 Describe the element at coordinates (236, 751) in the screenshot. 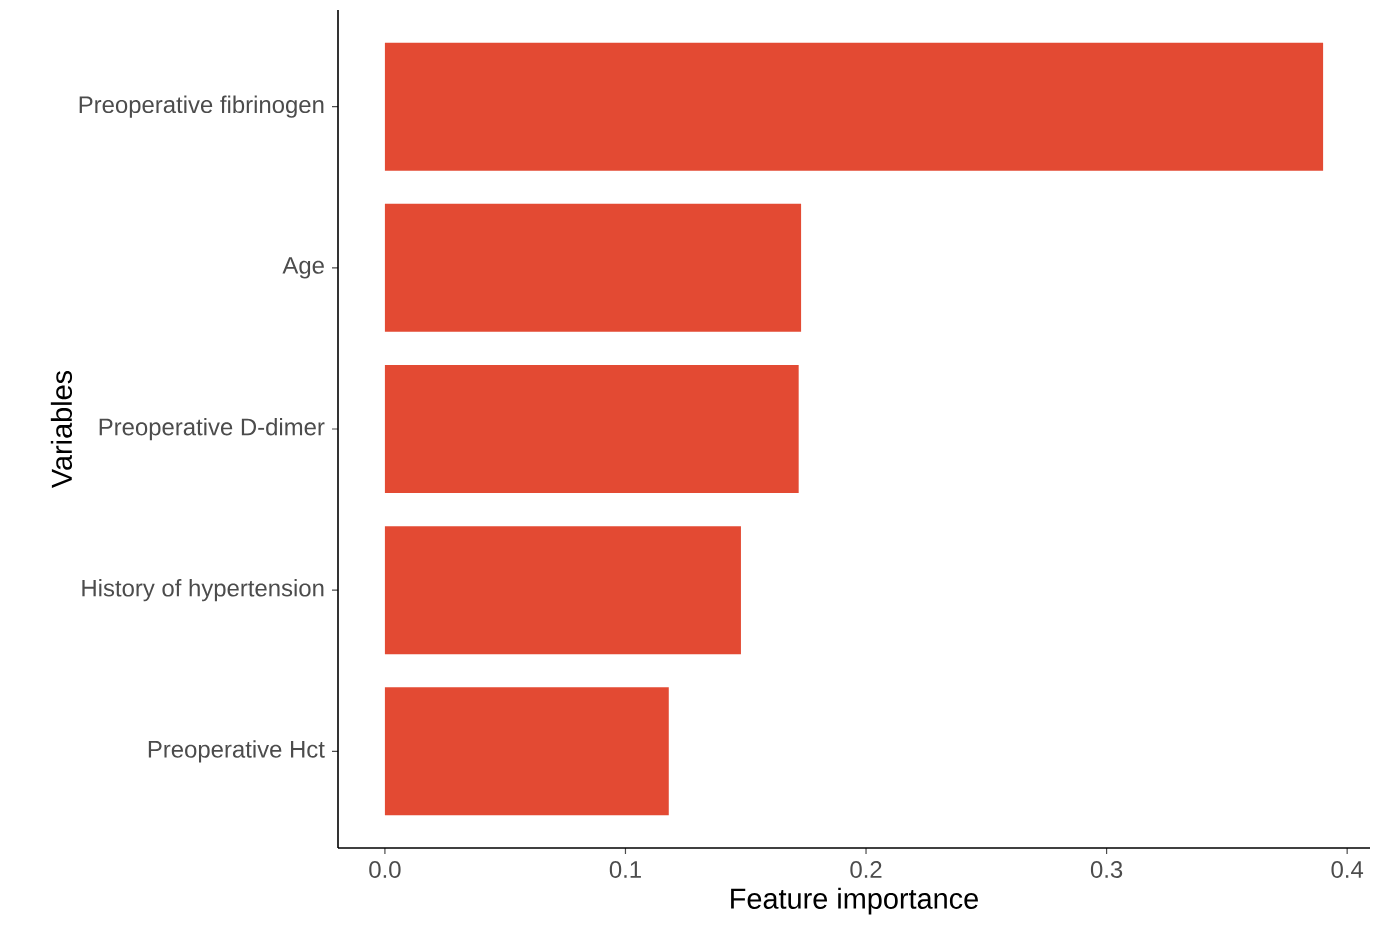

I see `y-tick-label: Preoperative Hct` at that location.